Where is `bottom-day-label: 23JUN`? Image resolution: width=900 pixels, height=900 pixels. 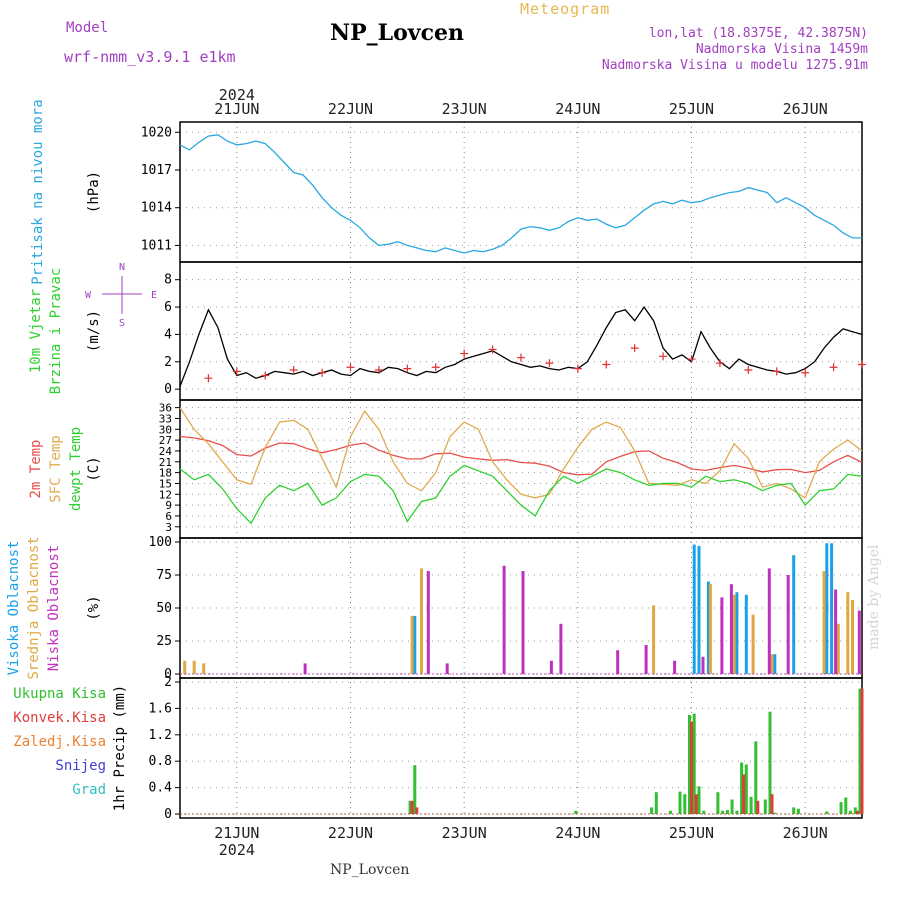 bottom-day-label: 23JUN is located at coordinates (464, 833).